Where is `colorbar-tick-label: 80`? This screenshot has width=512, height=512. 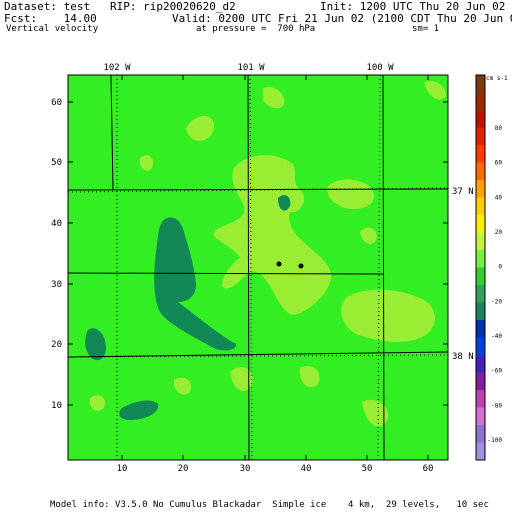
colorbar-tick-label: 80 is located at coordinates (499, 128).